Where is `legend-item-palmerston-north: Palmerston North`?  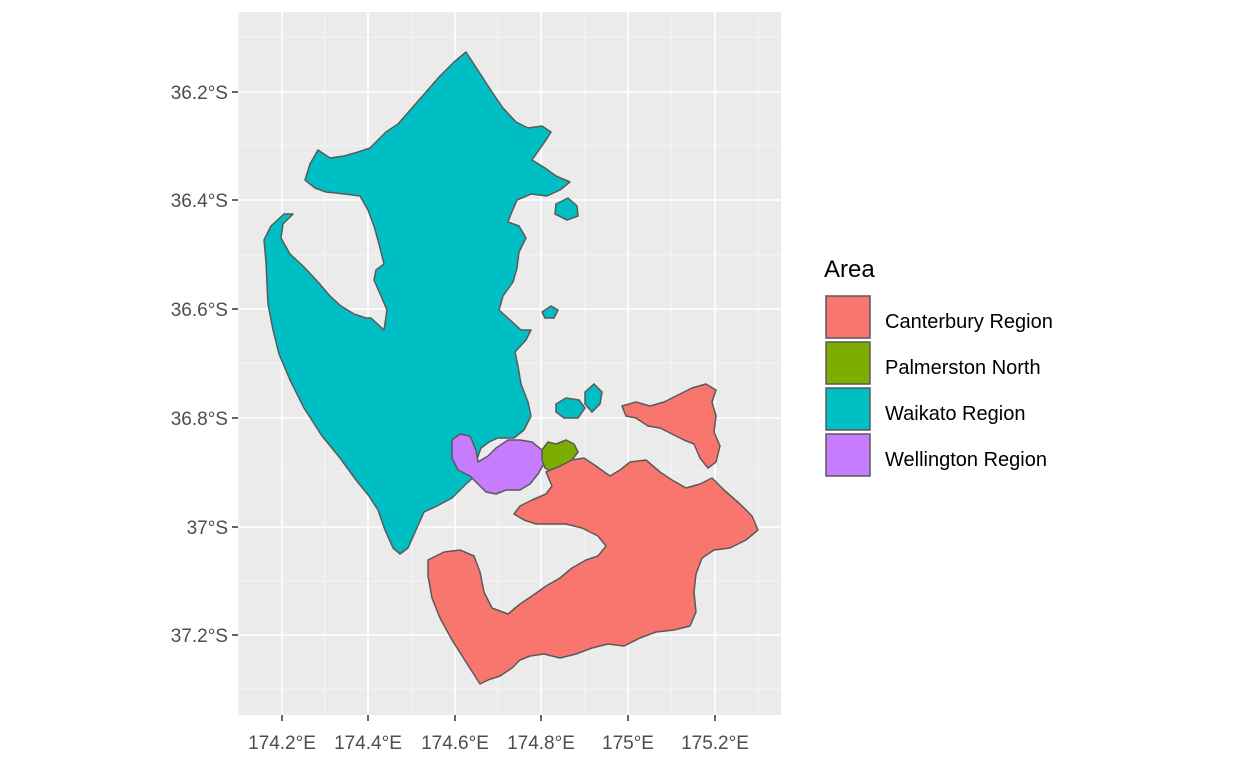 legend-item-palmerston-north: Palmerston North is located at coordinates (933, 363).